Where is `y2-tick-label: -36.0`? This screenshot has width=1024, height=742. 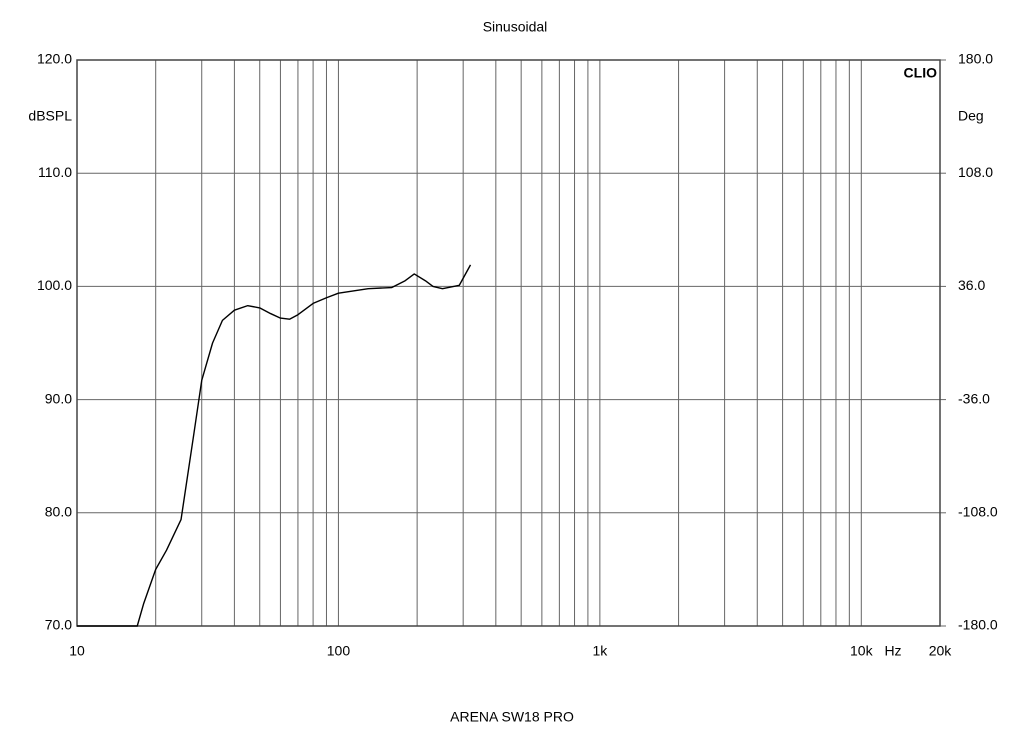
y2-tick-label: -36.0 is located at coordinates (974, 398).